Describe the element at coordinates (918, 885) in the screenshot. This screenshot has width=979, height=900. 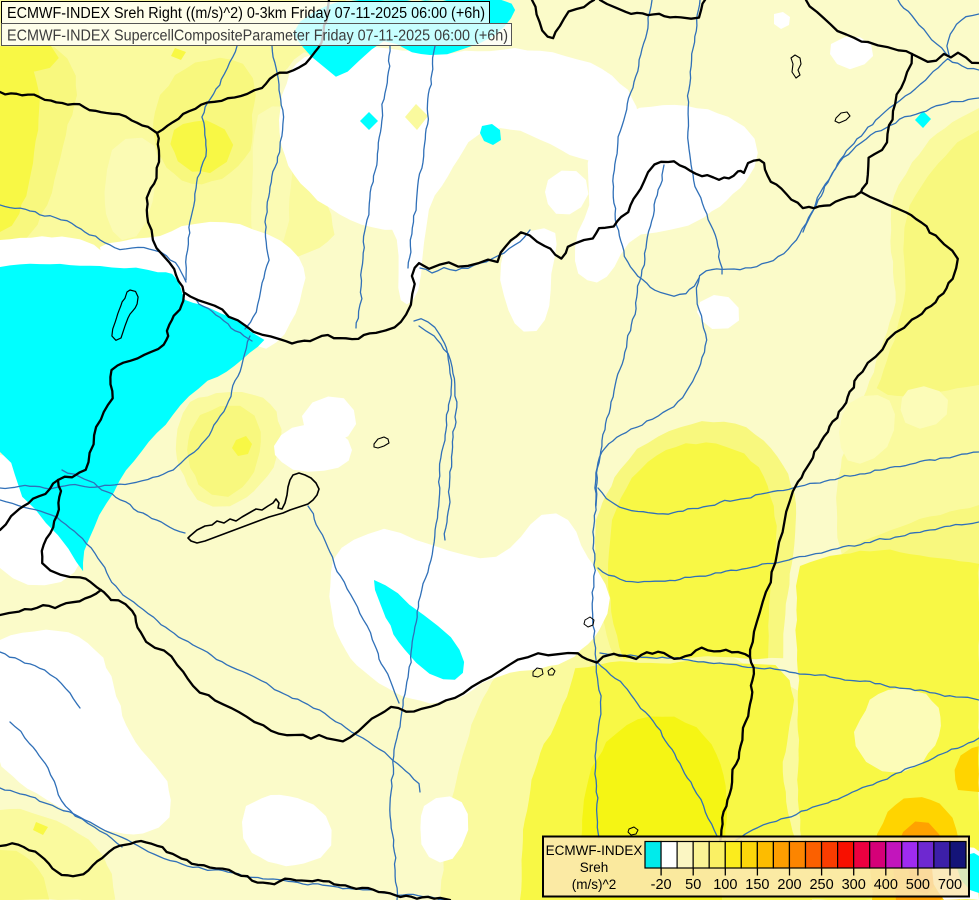
I see `svg-text: 500` at that location.